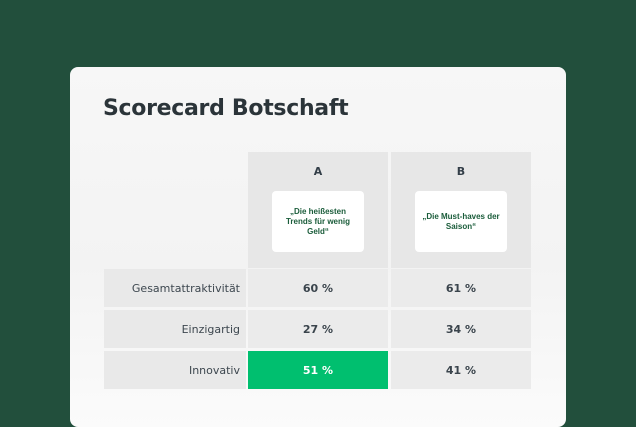 The image size is (636, 427). I want to click on row-label-gesamtattraktivitaet: Gesamtattraktivität, so click(175, 288).